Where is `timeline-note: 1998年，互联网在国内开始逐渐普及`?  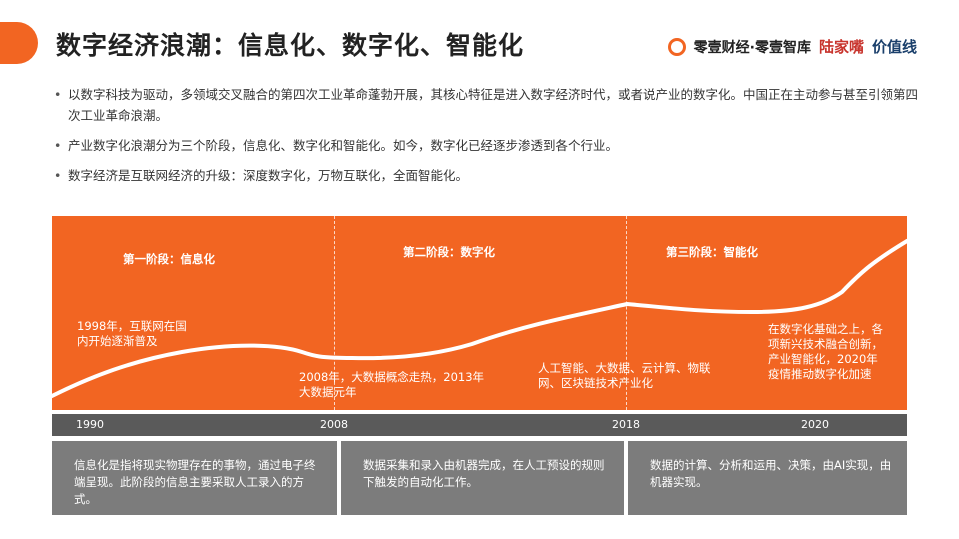 timeline-note: 1998年，互联网在国内开始逐渐普及 is located at coordinates (132, 333).